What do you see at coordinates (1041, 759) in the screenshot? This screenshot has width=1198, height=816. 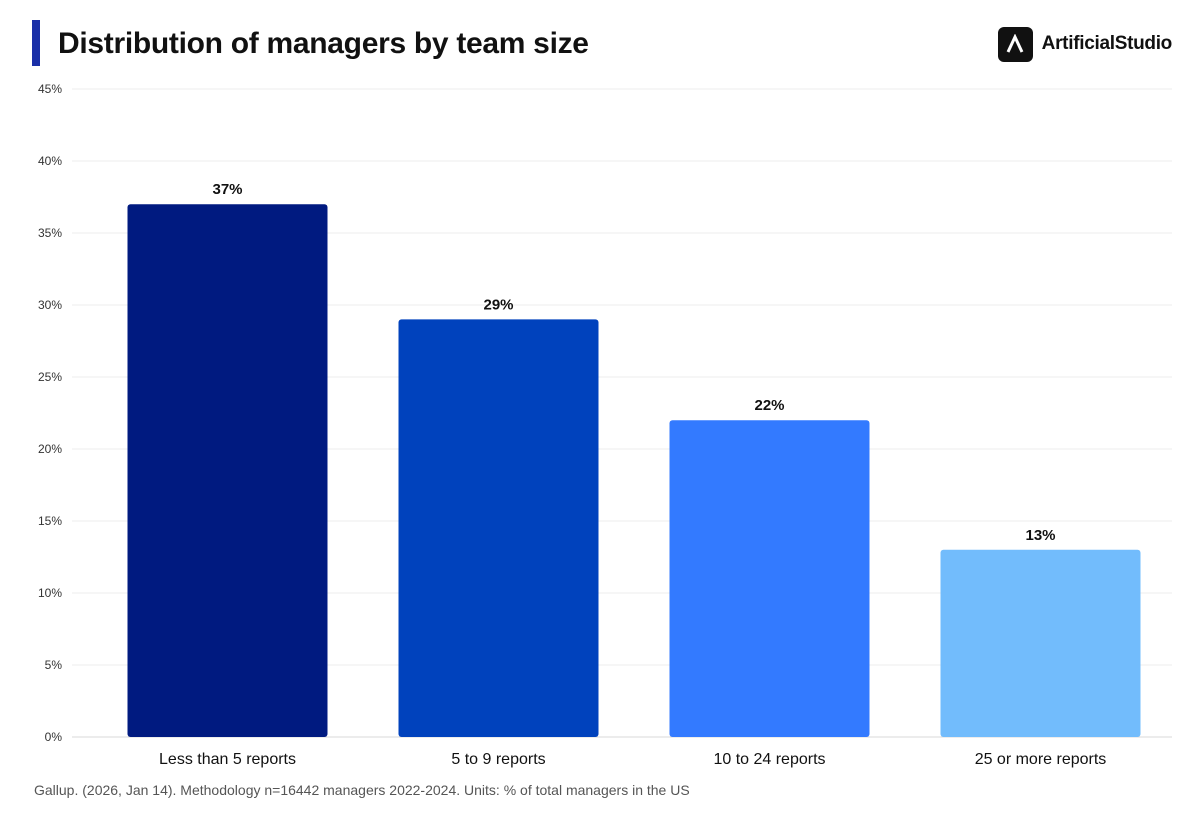 I see `x-tick-label: 25 or more reports` at bounding box center [1041, 759].